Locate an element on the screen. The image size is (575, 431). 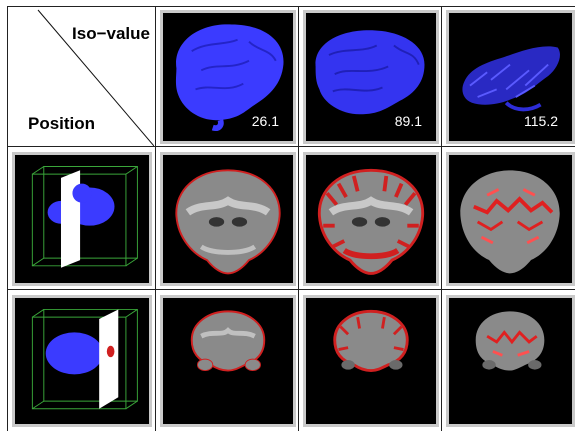
isosurface-tile-2: 89.1 is located at coordinates (371, 77).